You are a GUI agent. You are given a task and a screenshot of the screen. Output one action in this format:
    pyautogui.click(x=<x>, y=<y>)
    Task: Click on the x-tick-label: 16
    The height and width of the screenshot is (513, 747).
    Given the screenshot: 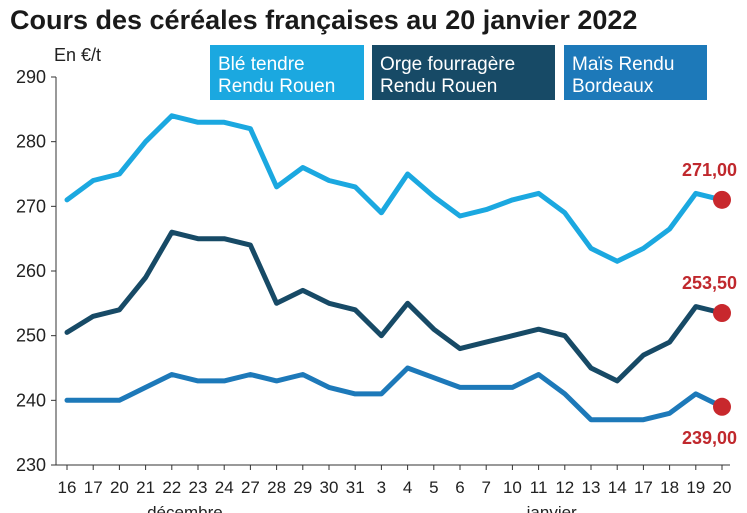 What is the action you would take?
    pyautogui.click(x=67, y=487)
    